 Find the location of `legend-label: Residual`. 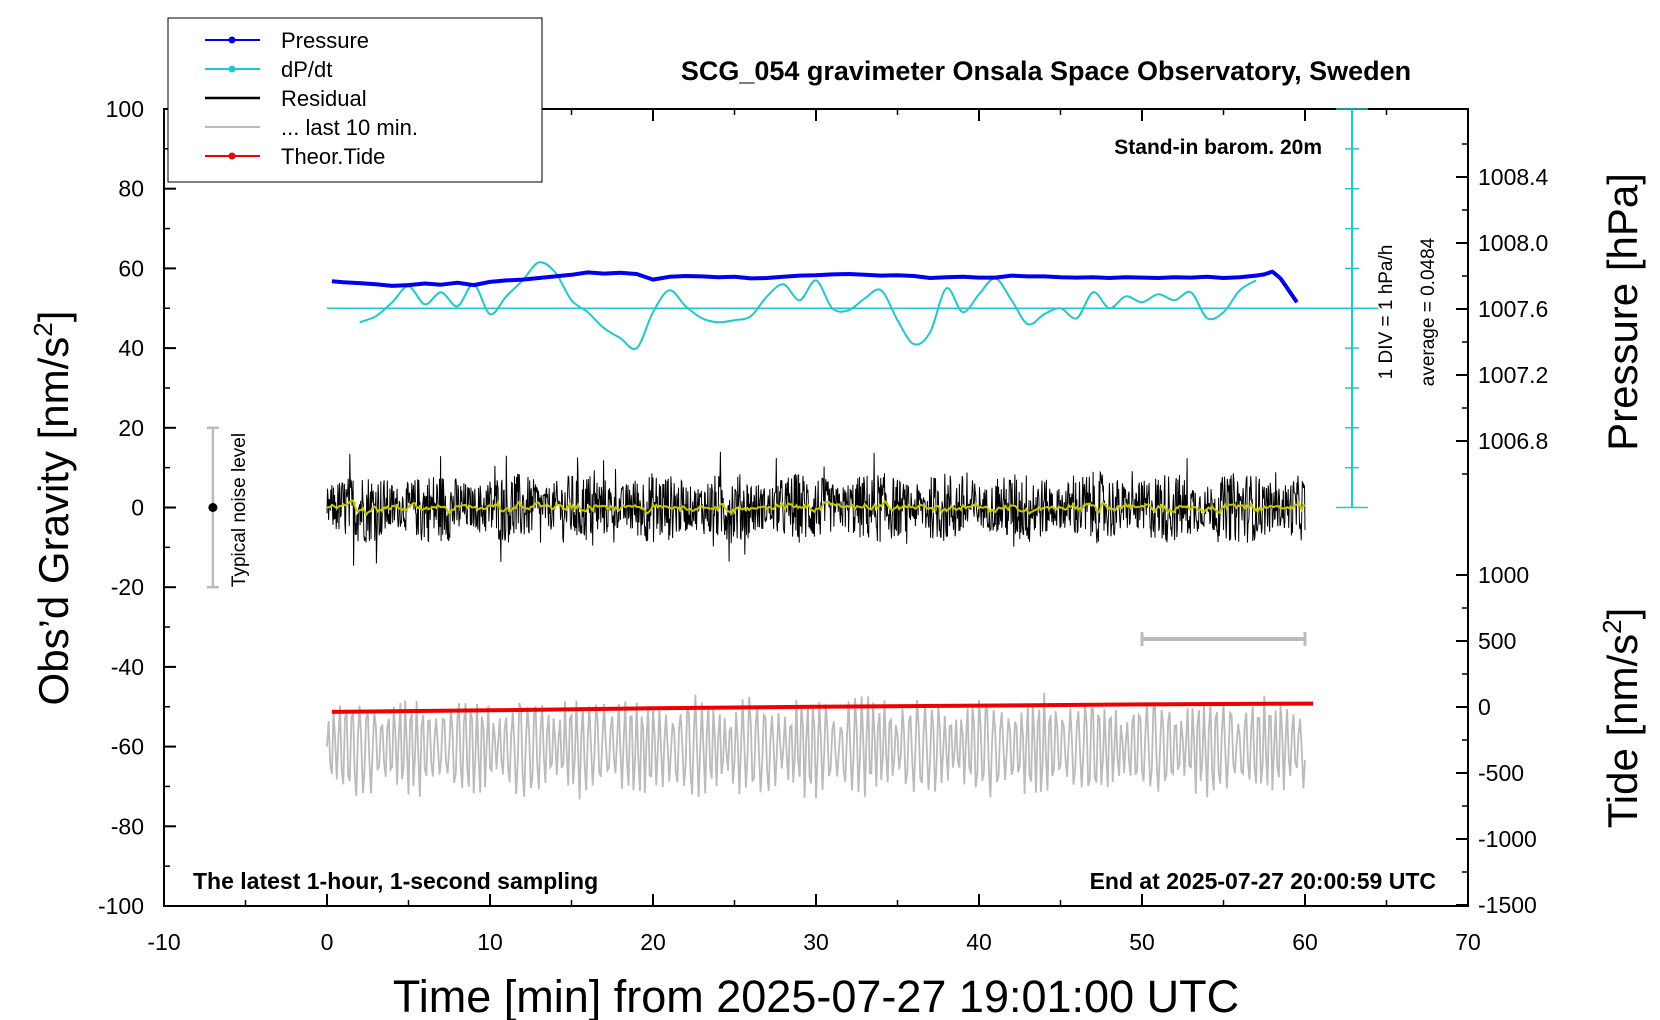

legend-label: Residual is located at coordinates (324, 98).